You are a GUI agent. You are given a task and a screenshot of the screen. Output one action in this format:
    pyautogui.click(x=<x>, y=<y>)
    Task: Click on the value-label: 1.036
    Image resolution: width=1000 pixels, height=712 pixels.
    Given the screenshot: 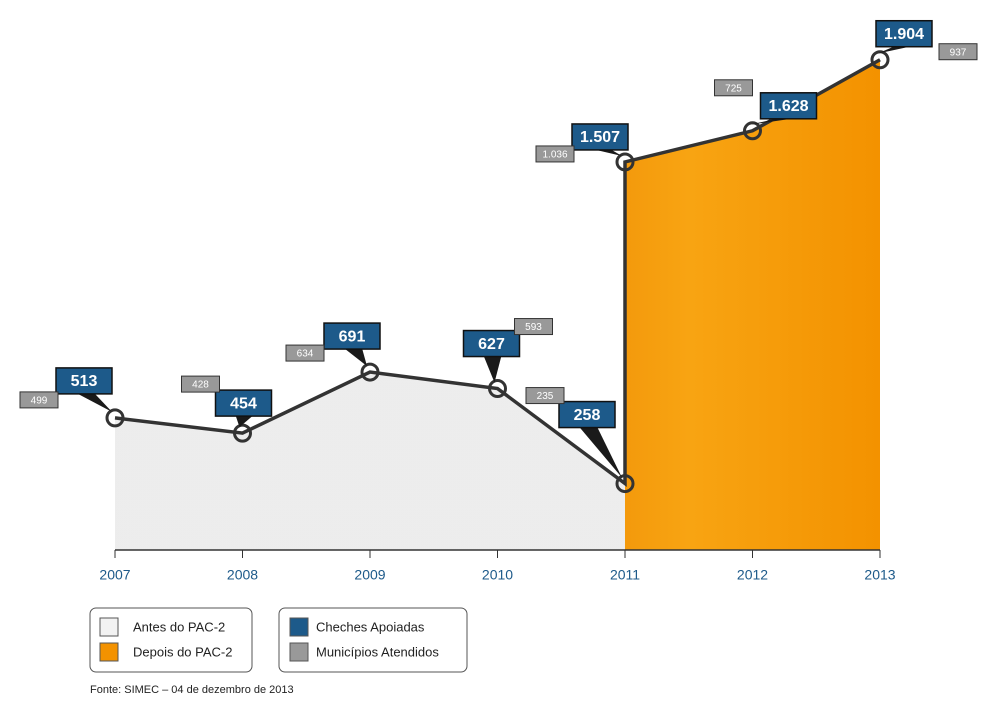 What is the action you would take?
    pyautogui.click(x=554, y=155)
    